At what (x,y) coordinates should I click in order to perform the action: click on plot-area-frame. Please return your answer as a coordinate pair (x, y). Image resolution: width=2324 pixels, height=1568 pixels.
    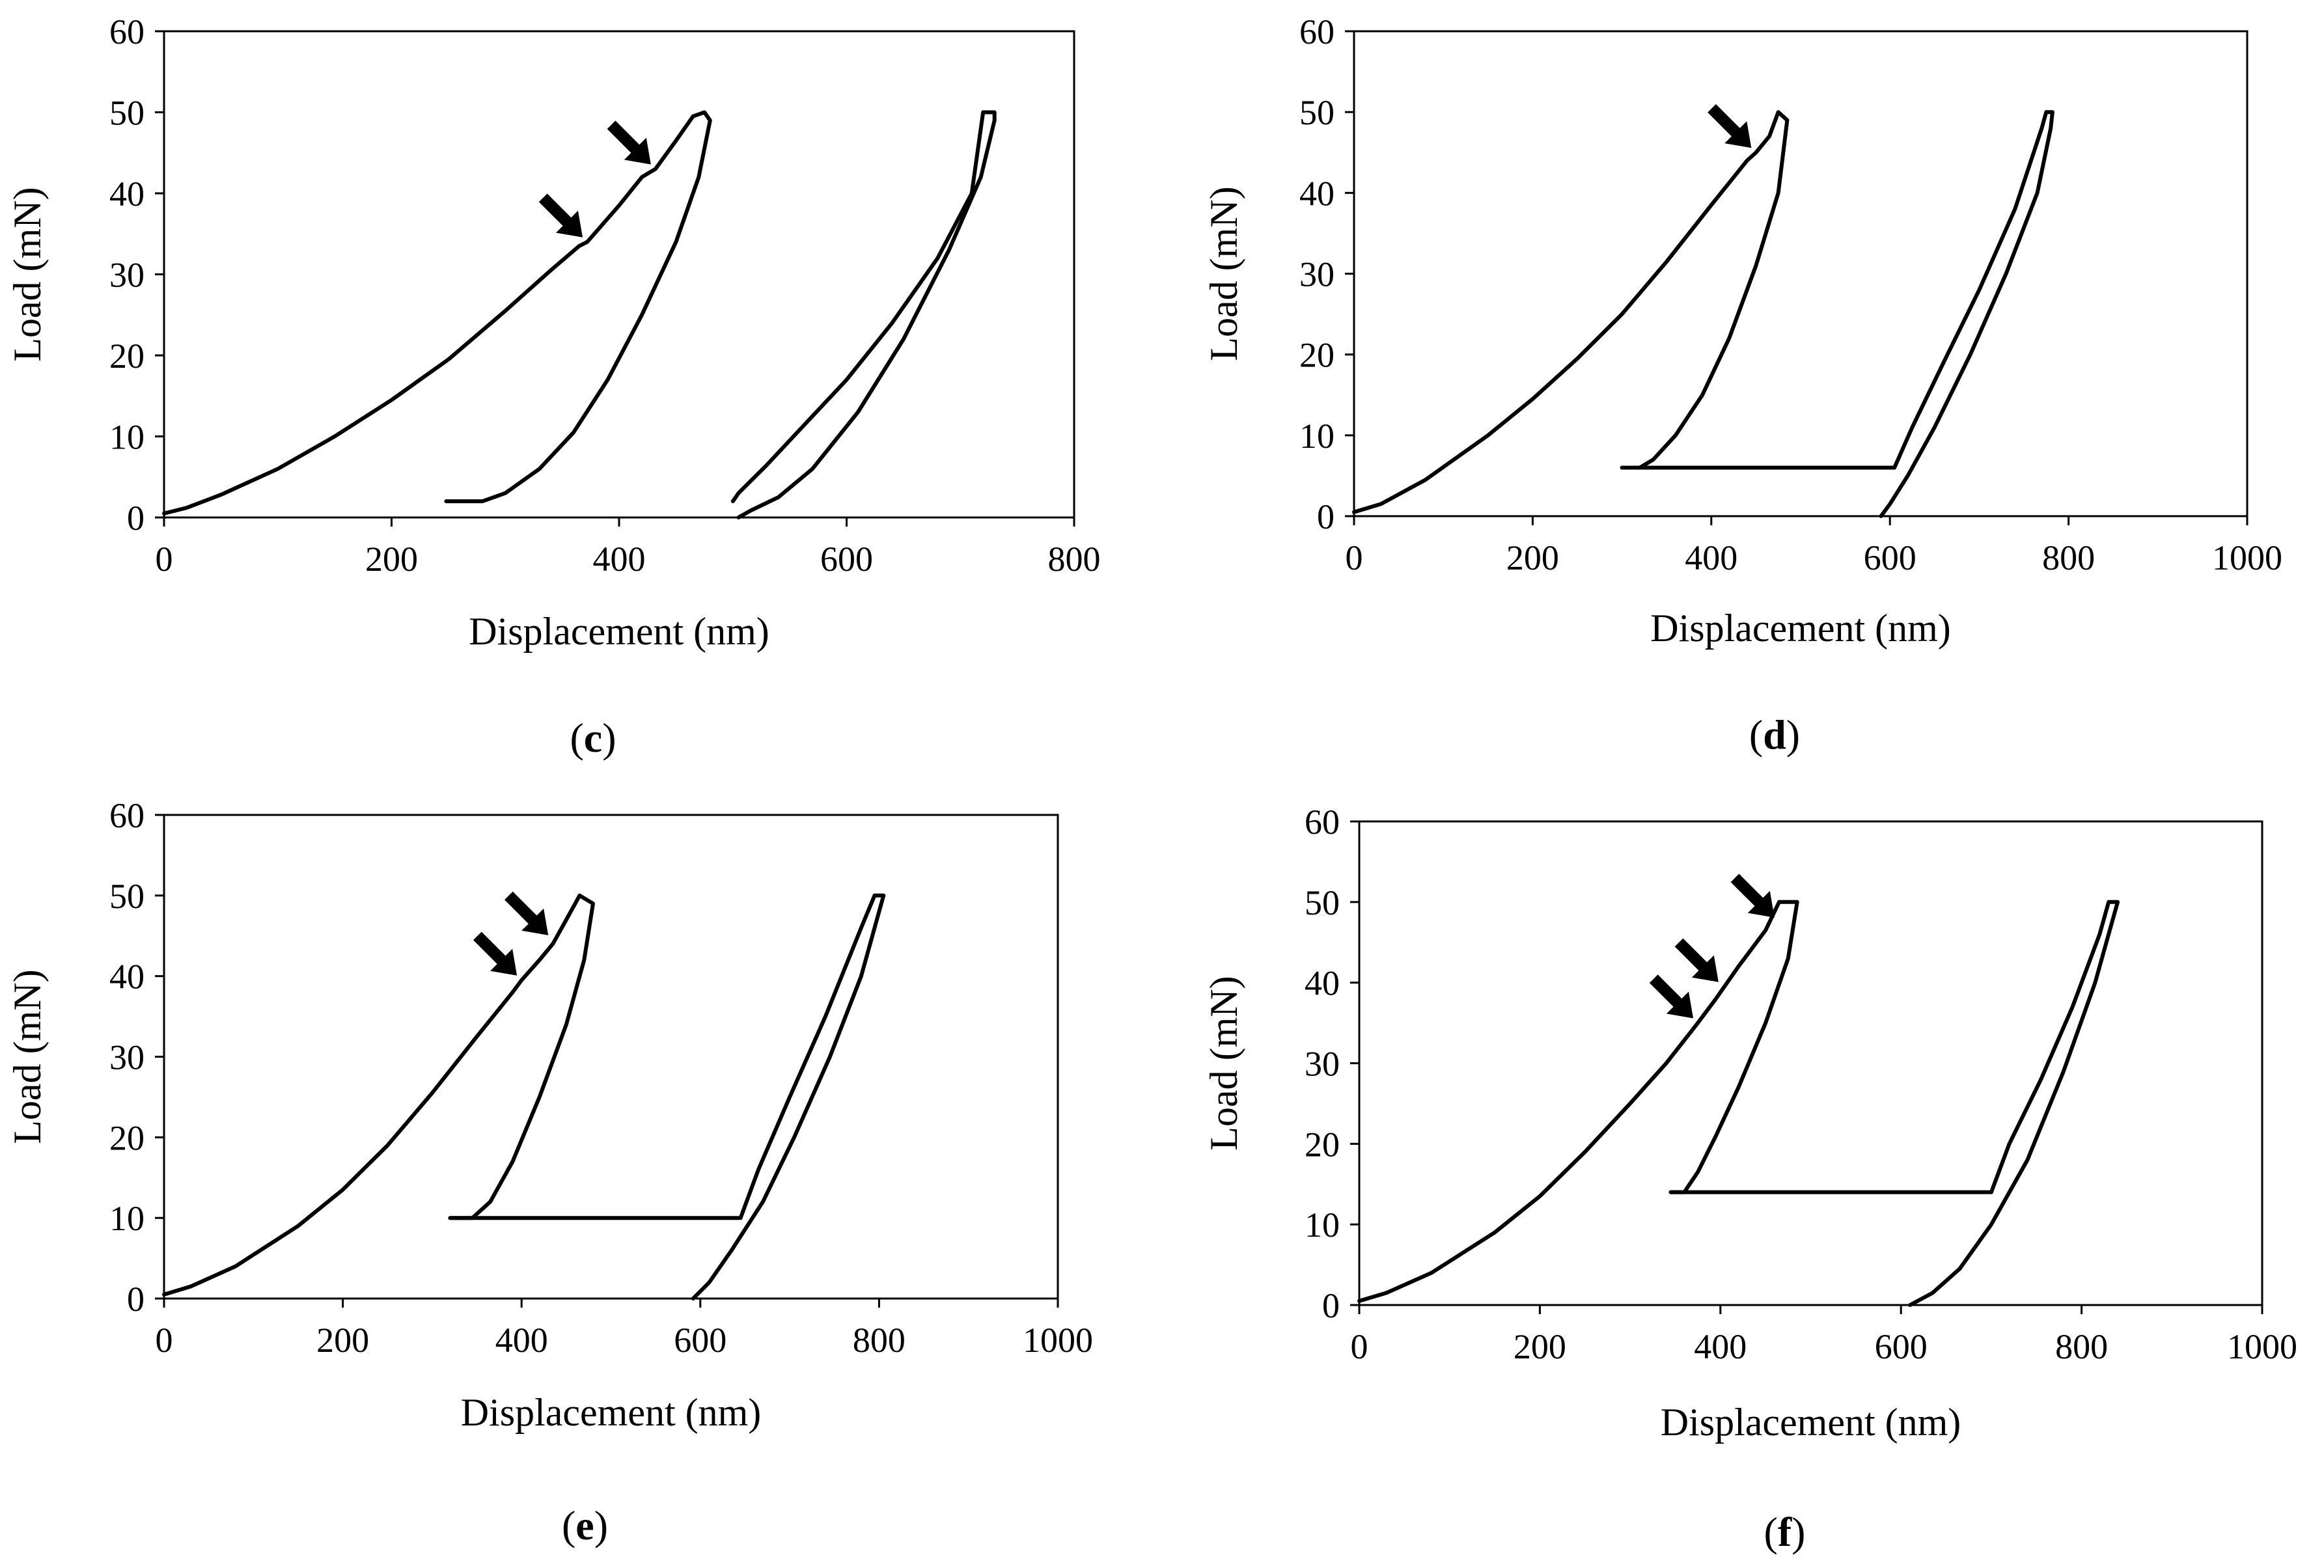
    Looking at the image, I should click on (1800, 273).